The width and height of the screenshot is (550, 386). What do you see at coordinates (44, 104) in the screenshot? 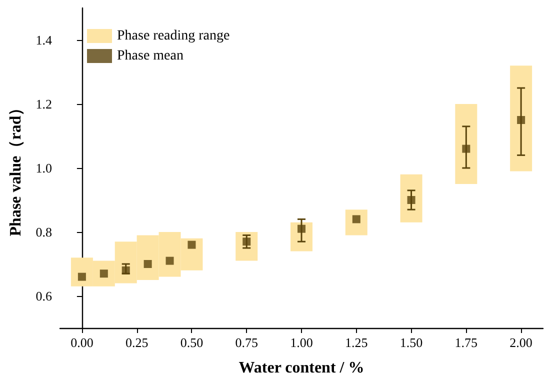
I see `y-tick-label: 1.2` at bounding box center [44, 104].